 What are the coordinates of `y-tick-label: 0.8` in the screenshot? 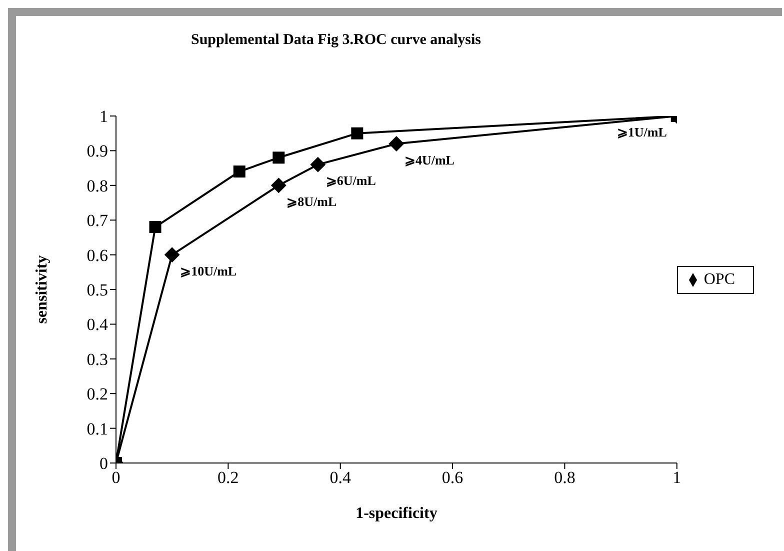 It's located at (97, 186).